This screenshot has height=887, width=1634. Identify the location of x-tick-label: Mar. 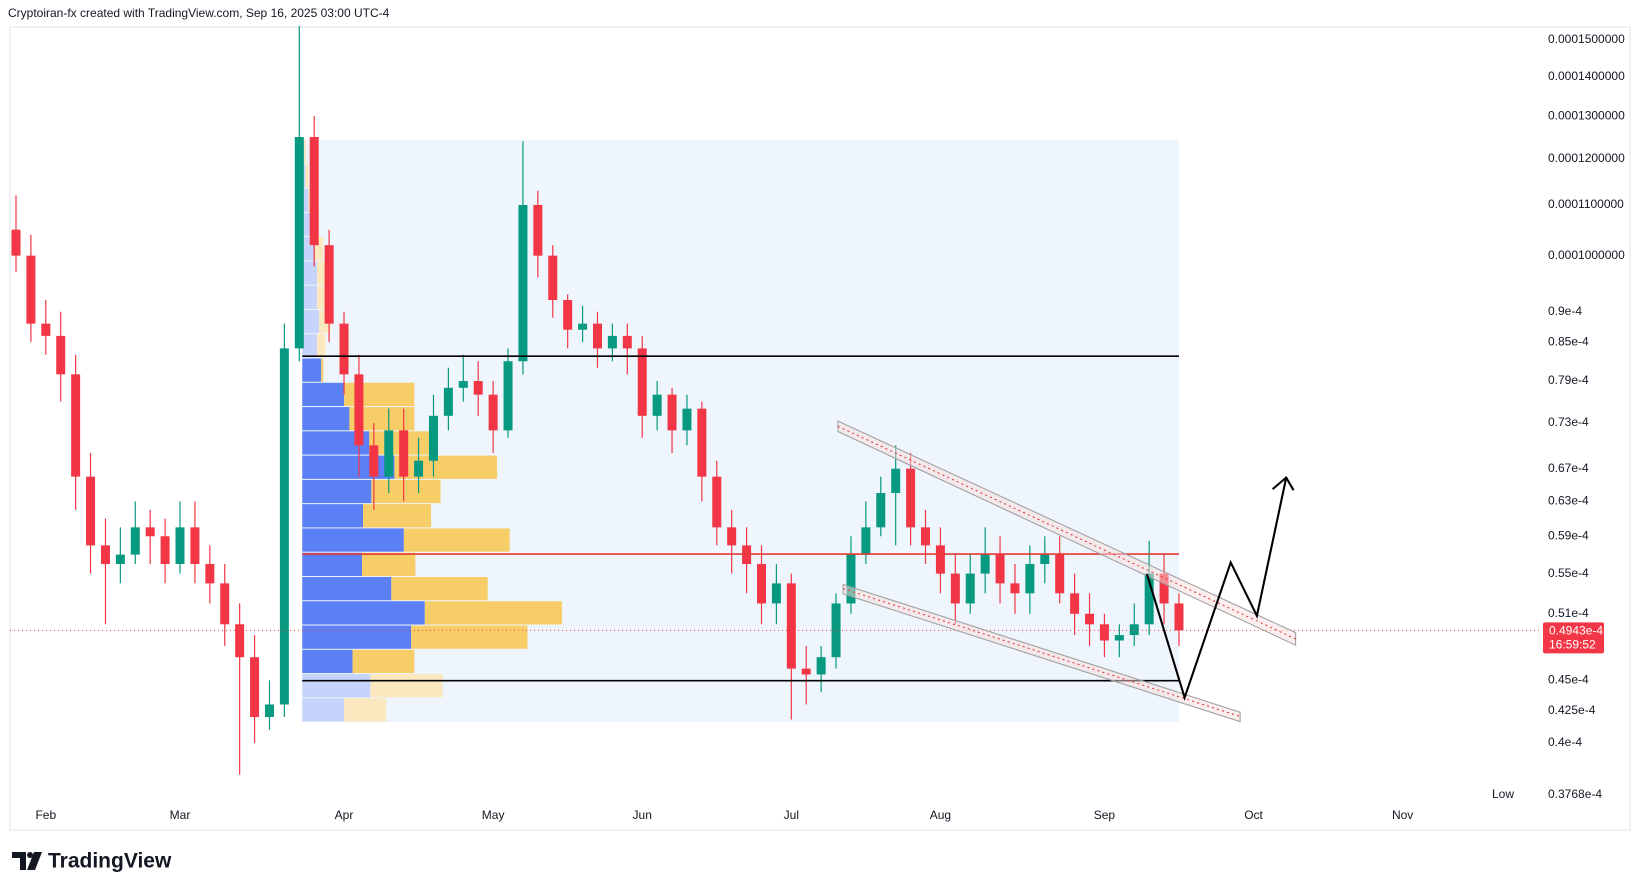
(180, 815).